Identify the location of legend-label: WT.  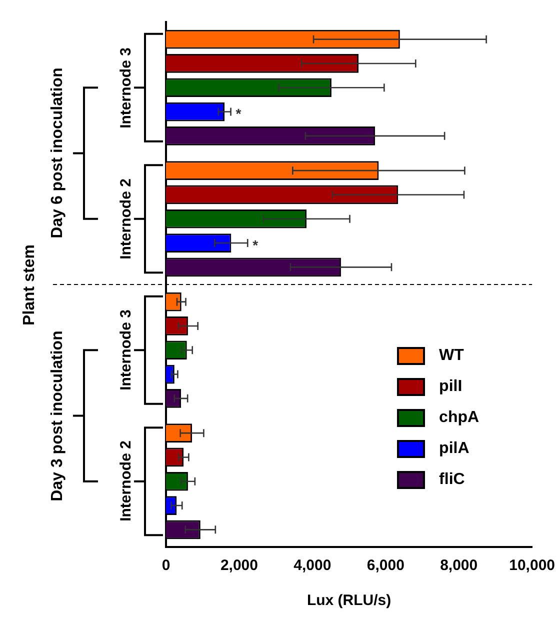
(451, 355).